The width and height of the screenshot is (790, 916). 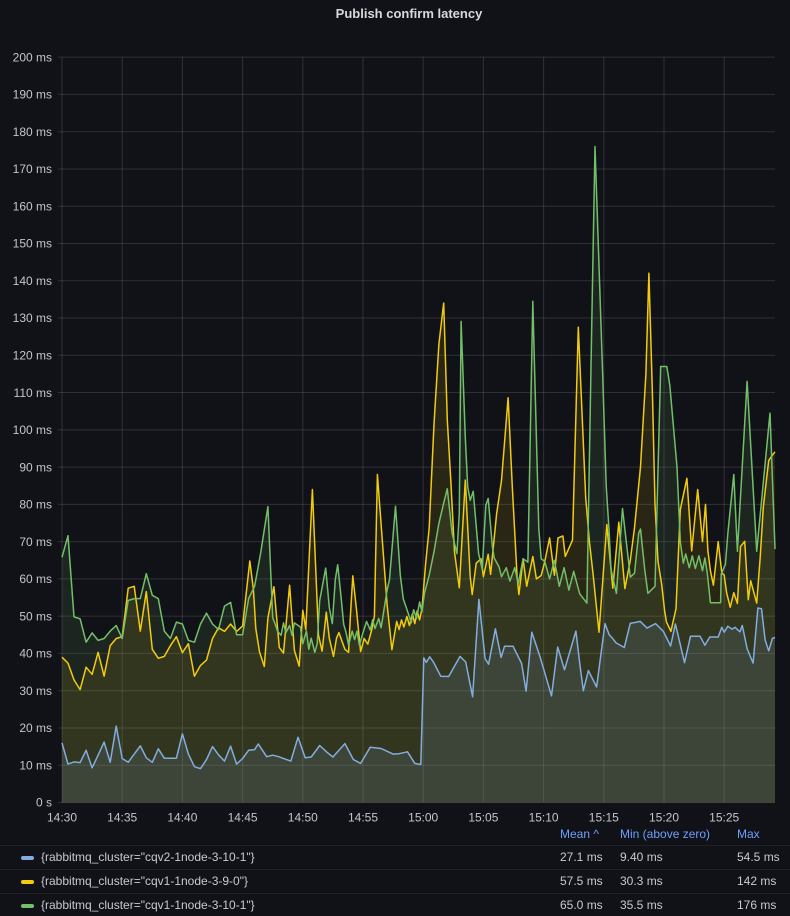 I want to click on svg-text: 170 ms, so click(x=32, y=169).